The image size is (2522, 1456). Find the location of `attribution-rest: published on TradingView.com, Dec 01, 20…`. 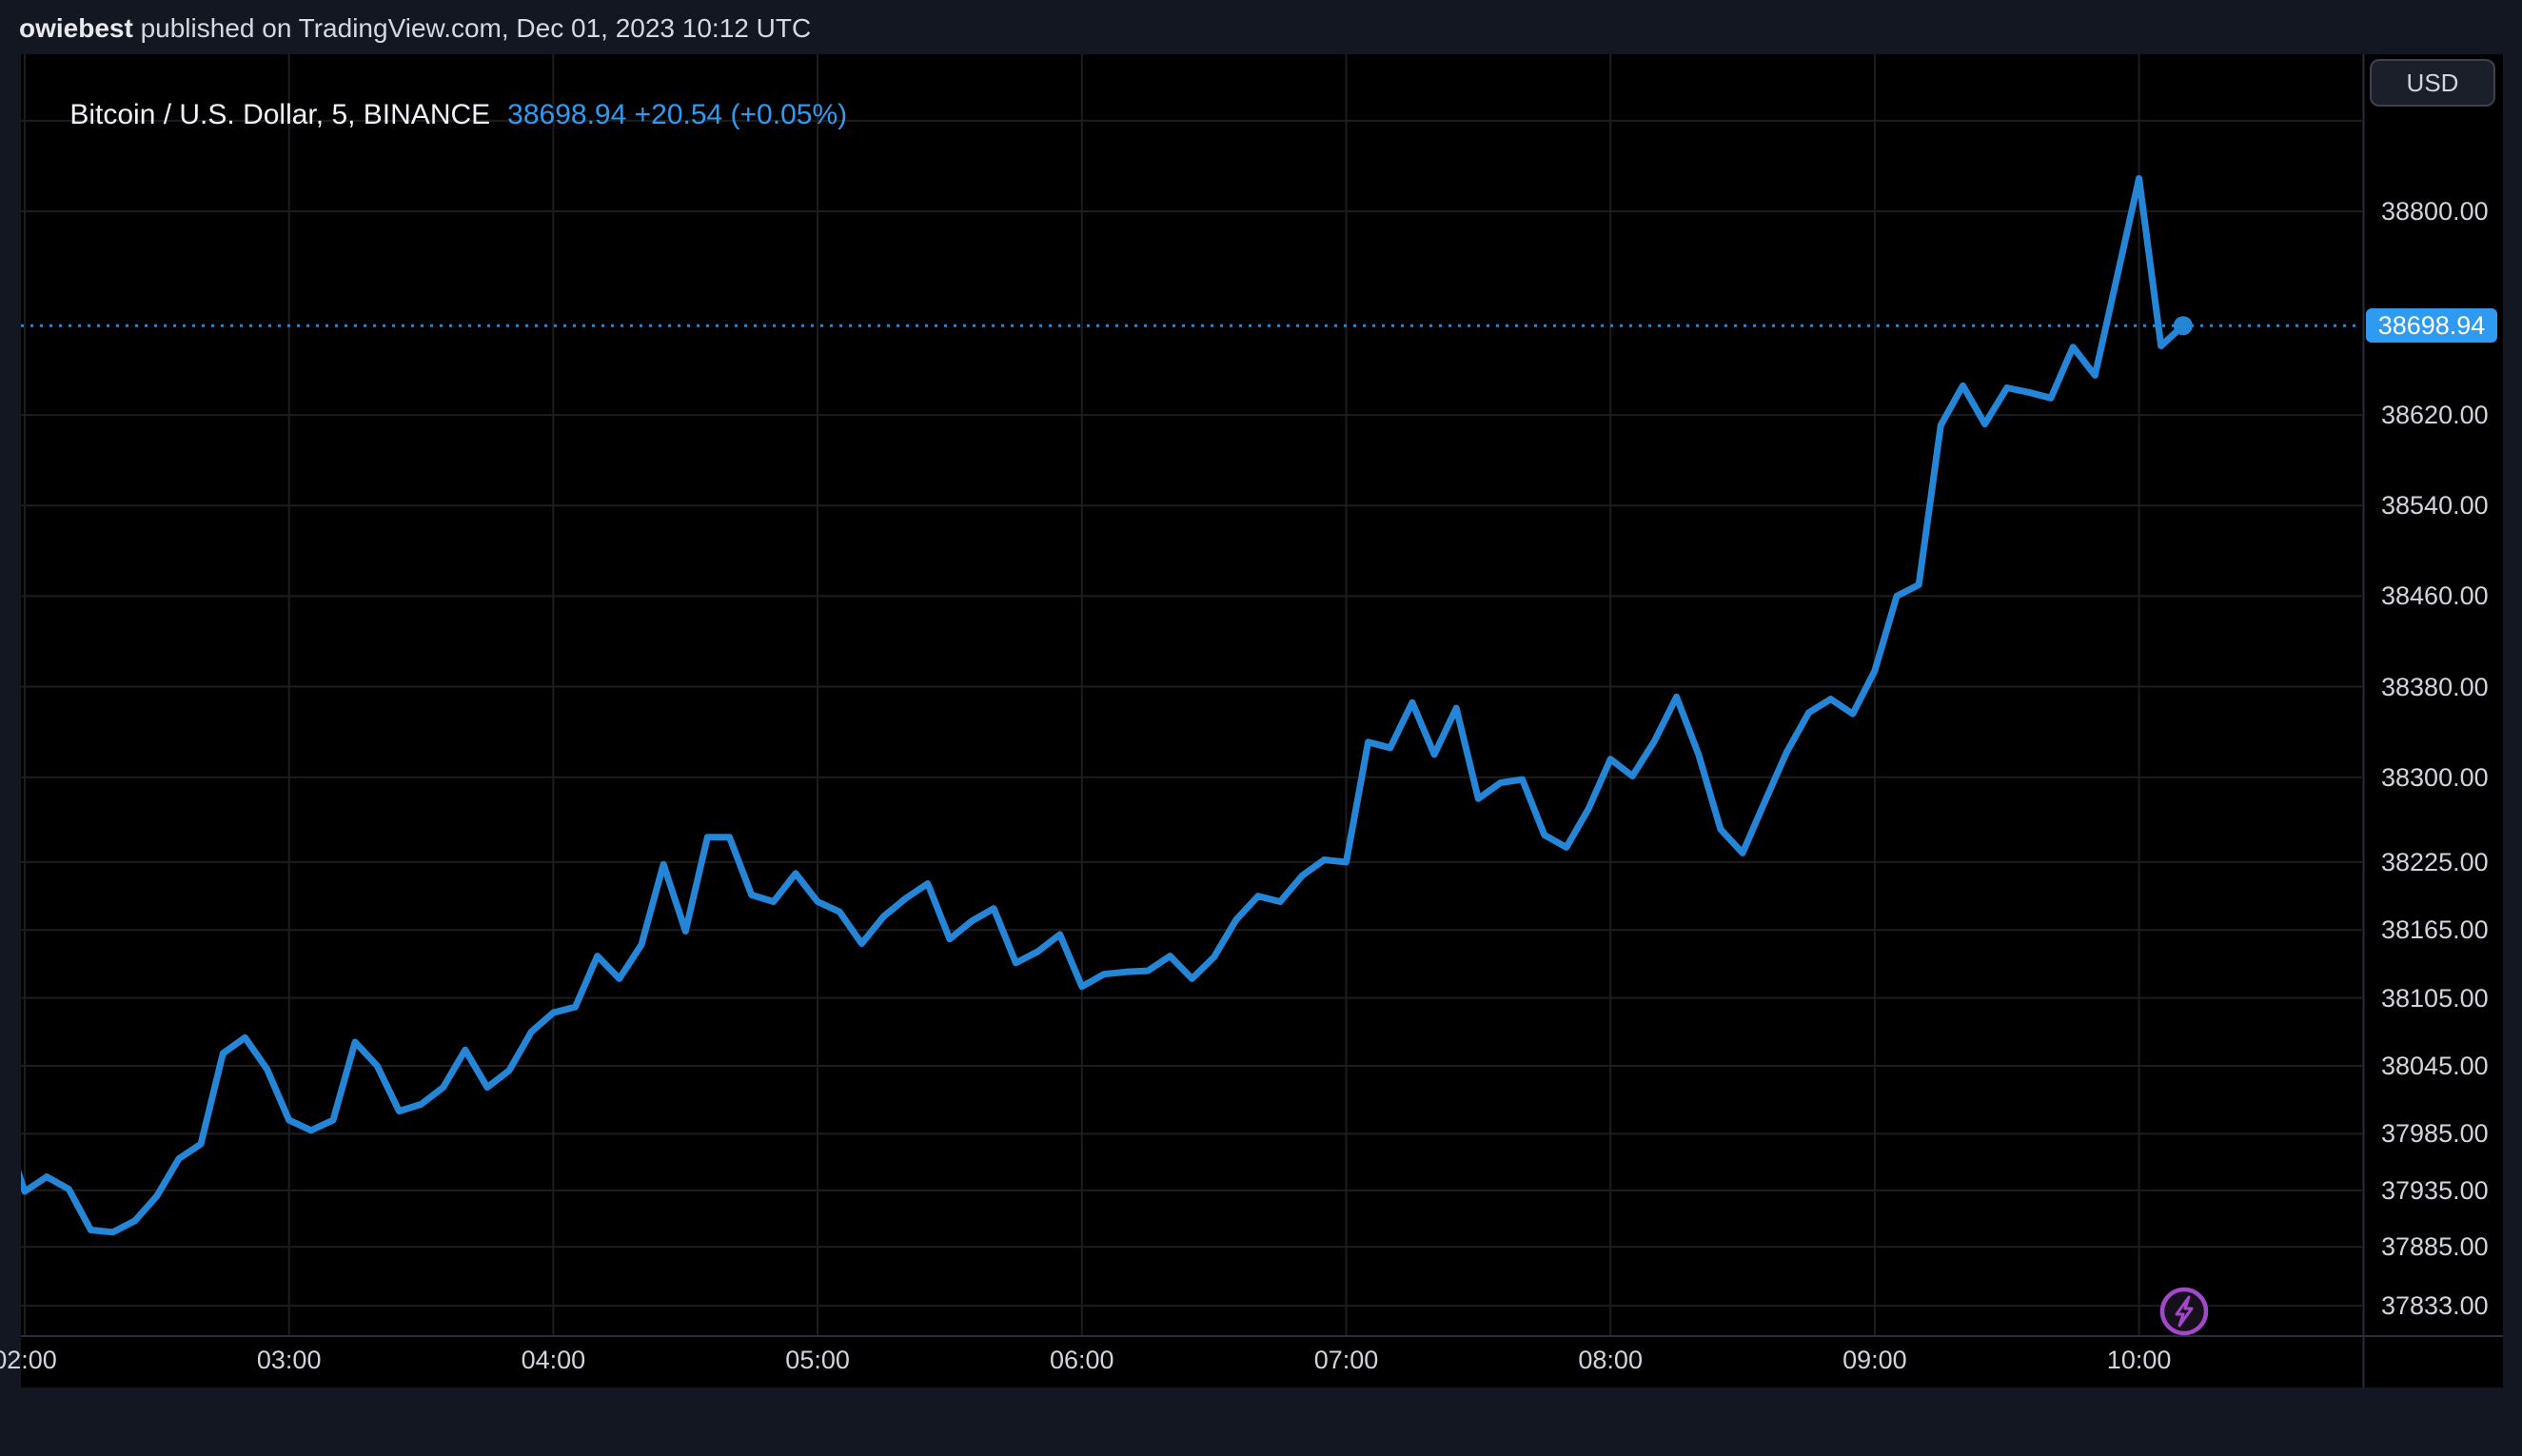

attribution-rest: published on TradingView.com, Dec 01, 20… is located at coordinates (472, 28).